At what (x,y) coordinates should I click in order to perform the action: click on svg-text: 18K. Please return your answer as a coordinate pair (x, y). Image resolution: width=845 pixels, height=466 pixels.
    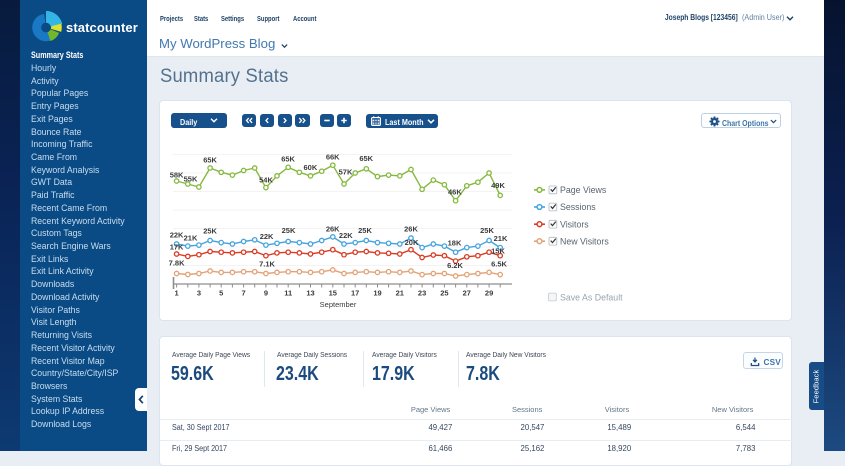
    Looking at the image, I should click on (455, 243).